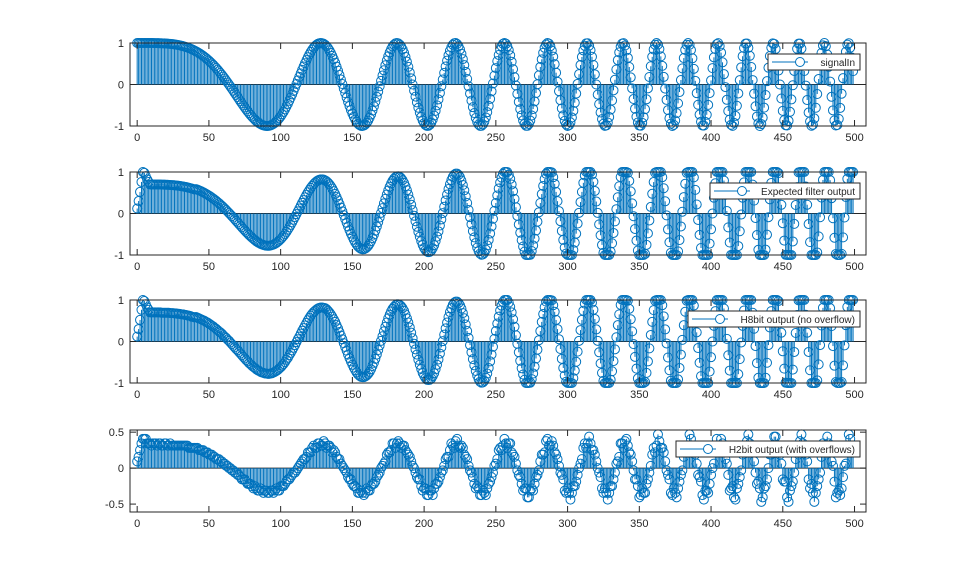 The image size is (959, 582). I want to click on legend-box, so click(785, 191).